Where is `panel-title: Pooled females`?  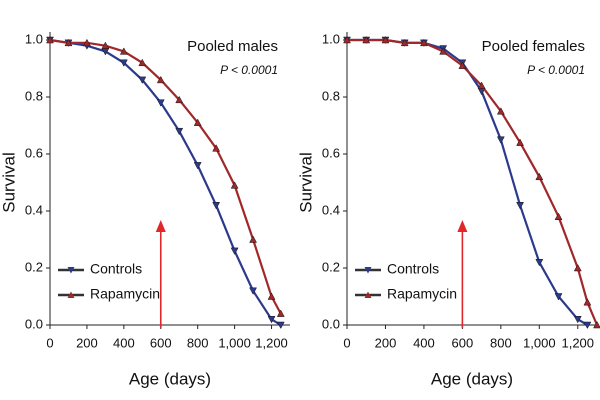 panel-title: Pooled females is located at coordinates (533, 46).